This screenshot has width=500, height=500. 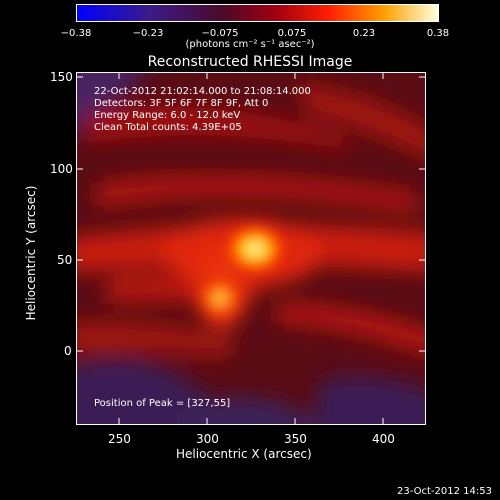 I want to click on info-detectors: Detectors: 3F 5F 6F 7F 8F 9F, Att 0, so click(x=181, y=103).